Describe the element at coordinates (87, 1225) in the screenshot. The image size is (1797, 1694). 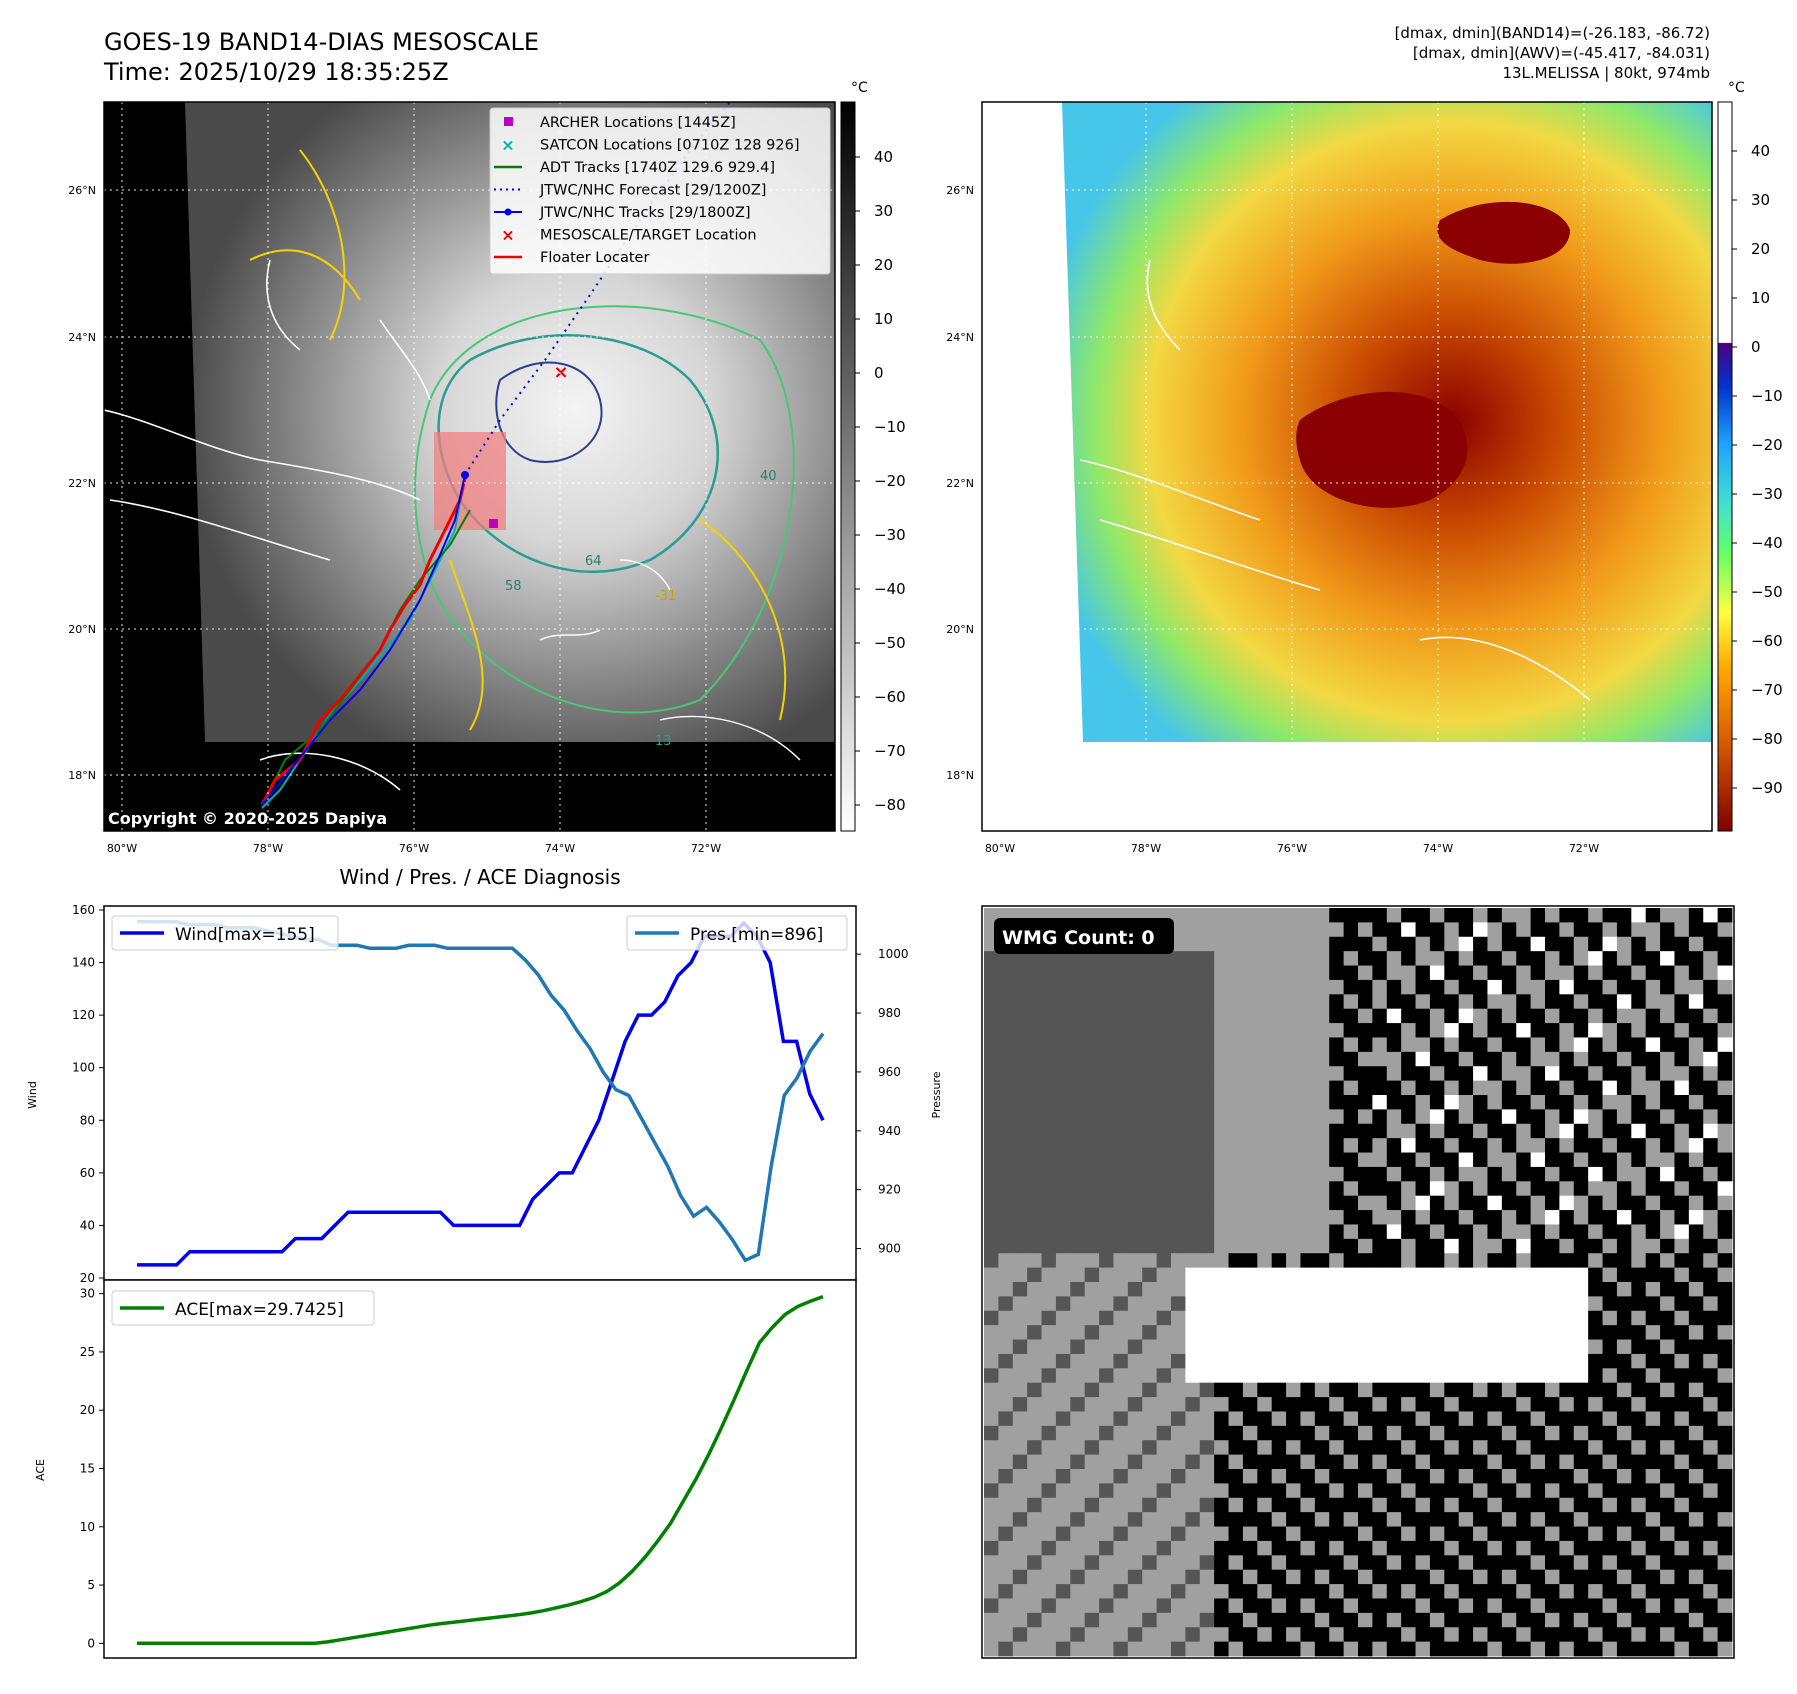
I see `y-tick-label: 40` at that location.